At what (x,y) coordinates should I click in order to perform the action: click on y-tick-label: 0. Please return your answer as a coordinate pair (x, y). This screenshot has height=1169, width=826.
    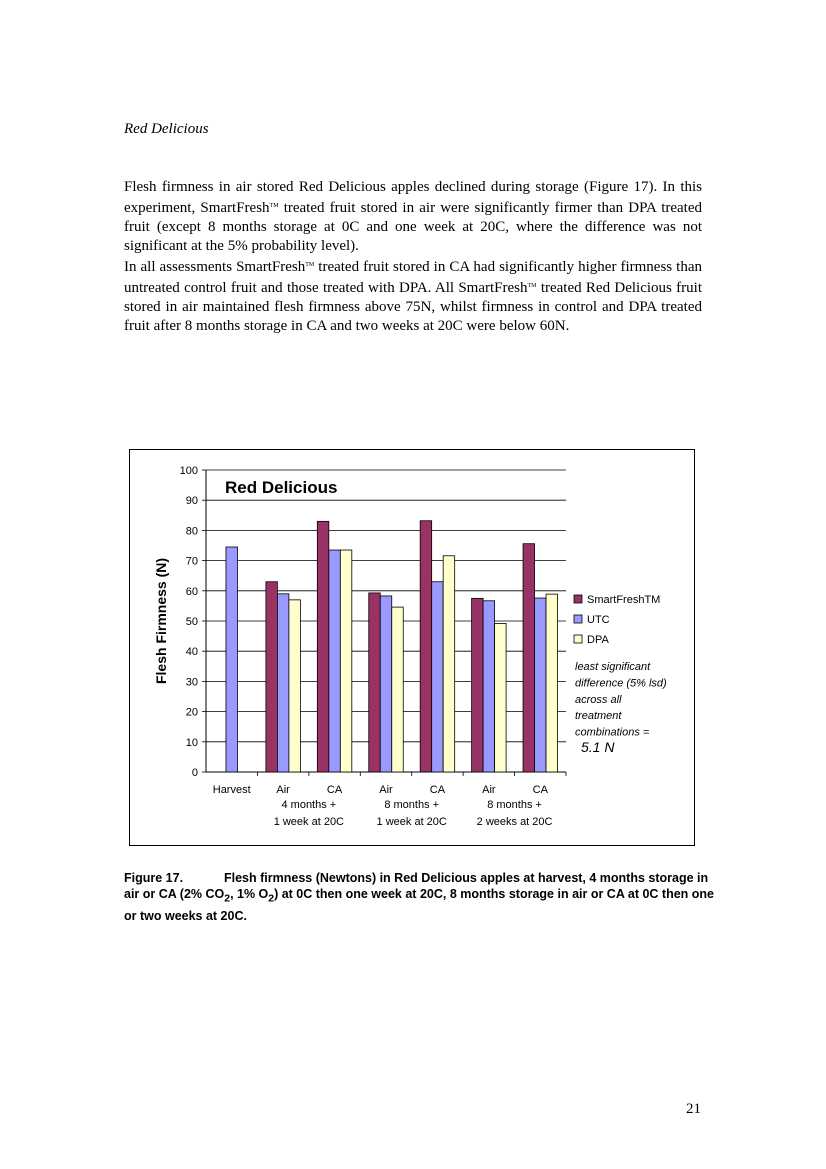
    Looking at the image, I should click on (195, 773).